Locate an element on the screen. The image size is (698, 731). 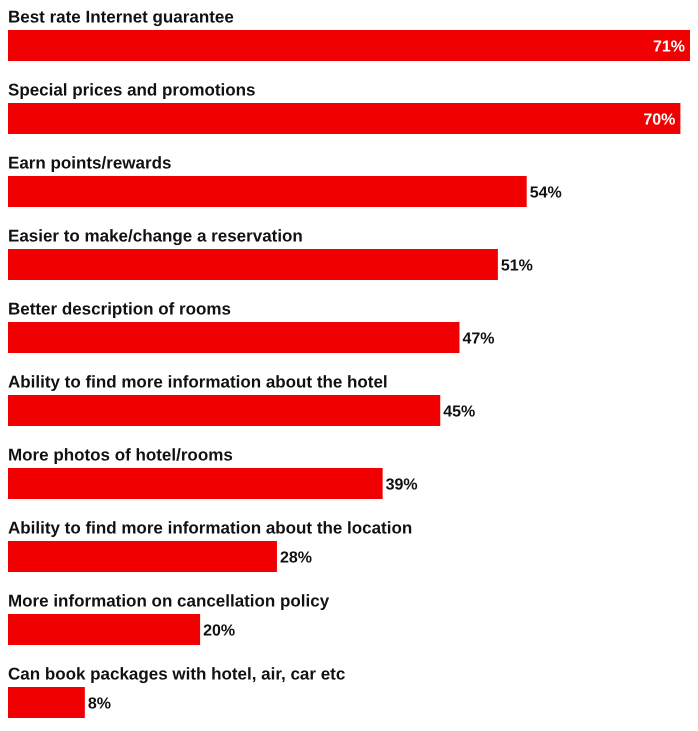
y-tick-label: Earn points/rewards is located at coordinates (90, 163).